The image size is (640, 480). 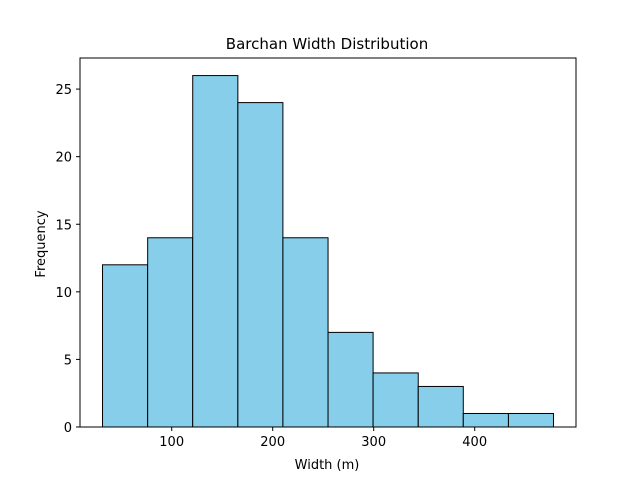 What do you see at coordinates (68, 428) in the screenshot?
I see `y-tick-label: 0` at bounding box center [68, 428].